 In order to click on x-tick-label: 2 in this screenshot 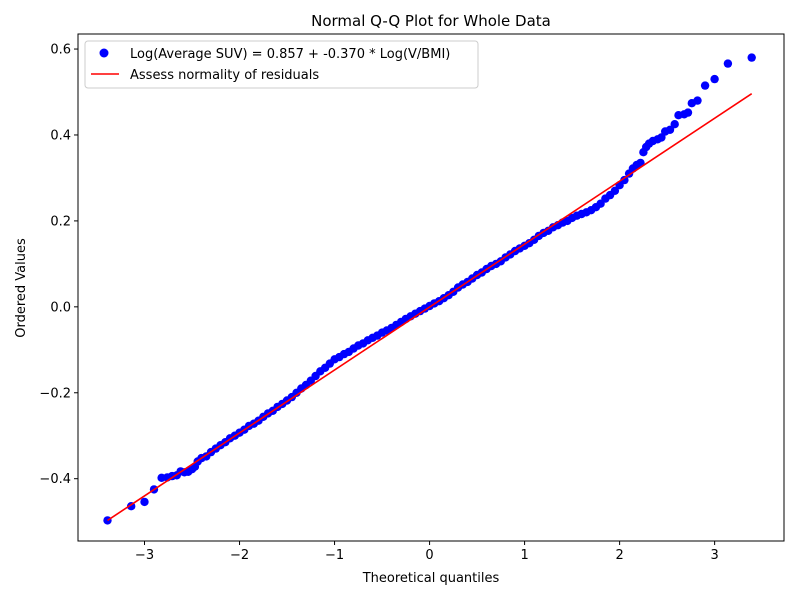, I will do `click(619, 555)`.